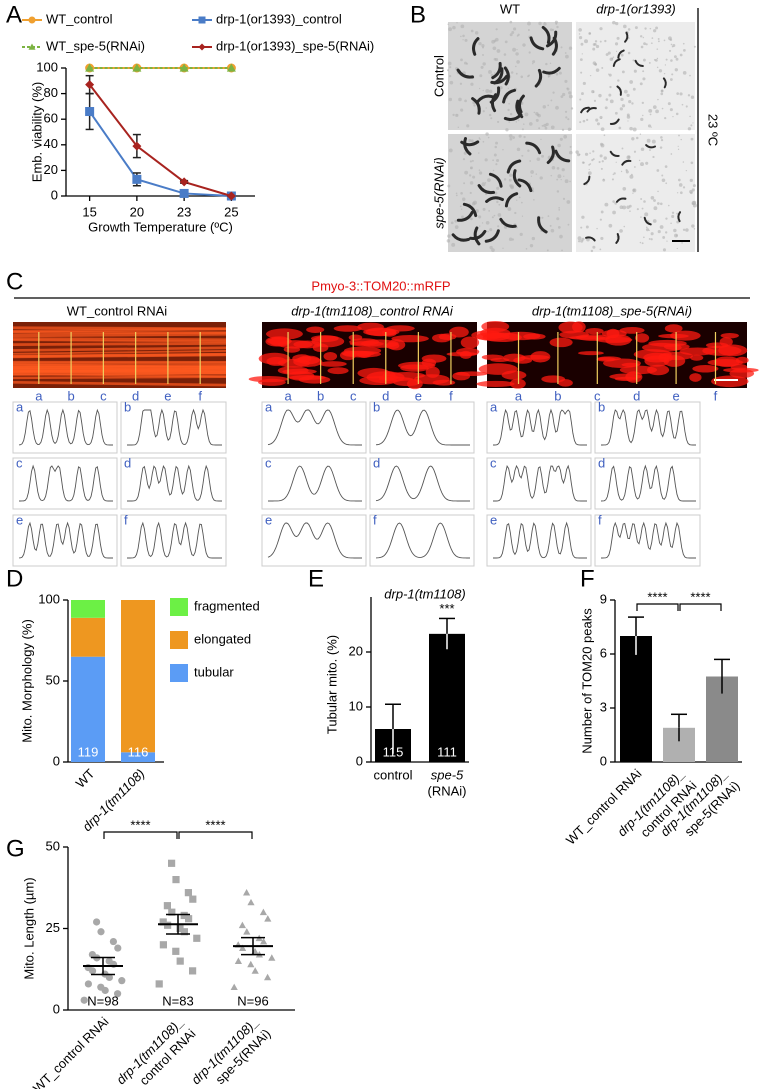  What do you see at coordinates (26, 681) in the screenshot?
I see `y-axis-label: Mito. Morphology (%)` at bounding box center [26, 681].